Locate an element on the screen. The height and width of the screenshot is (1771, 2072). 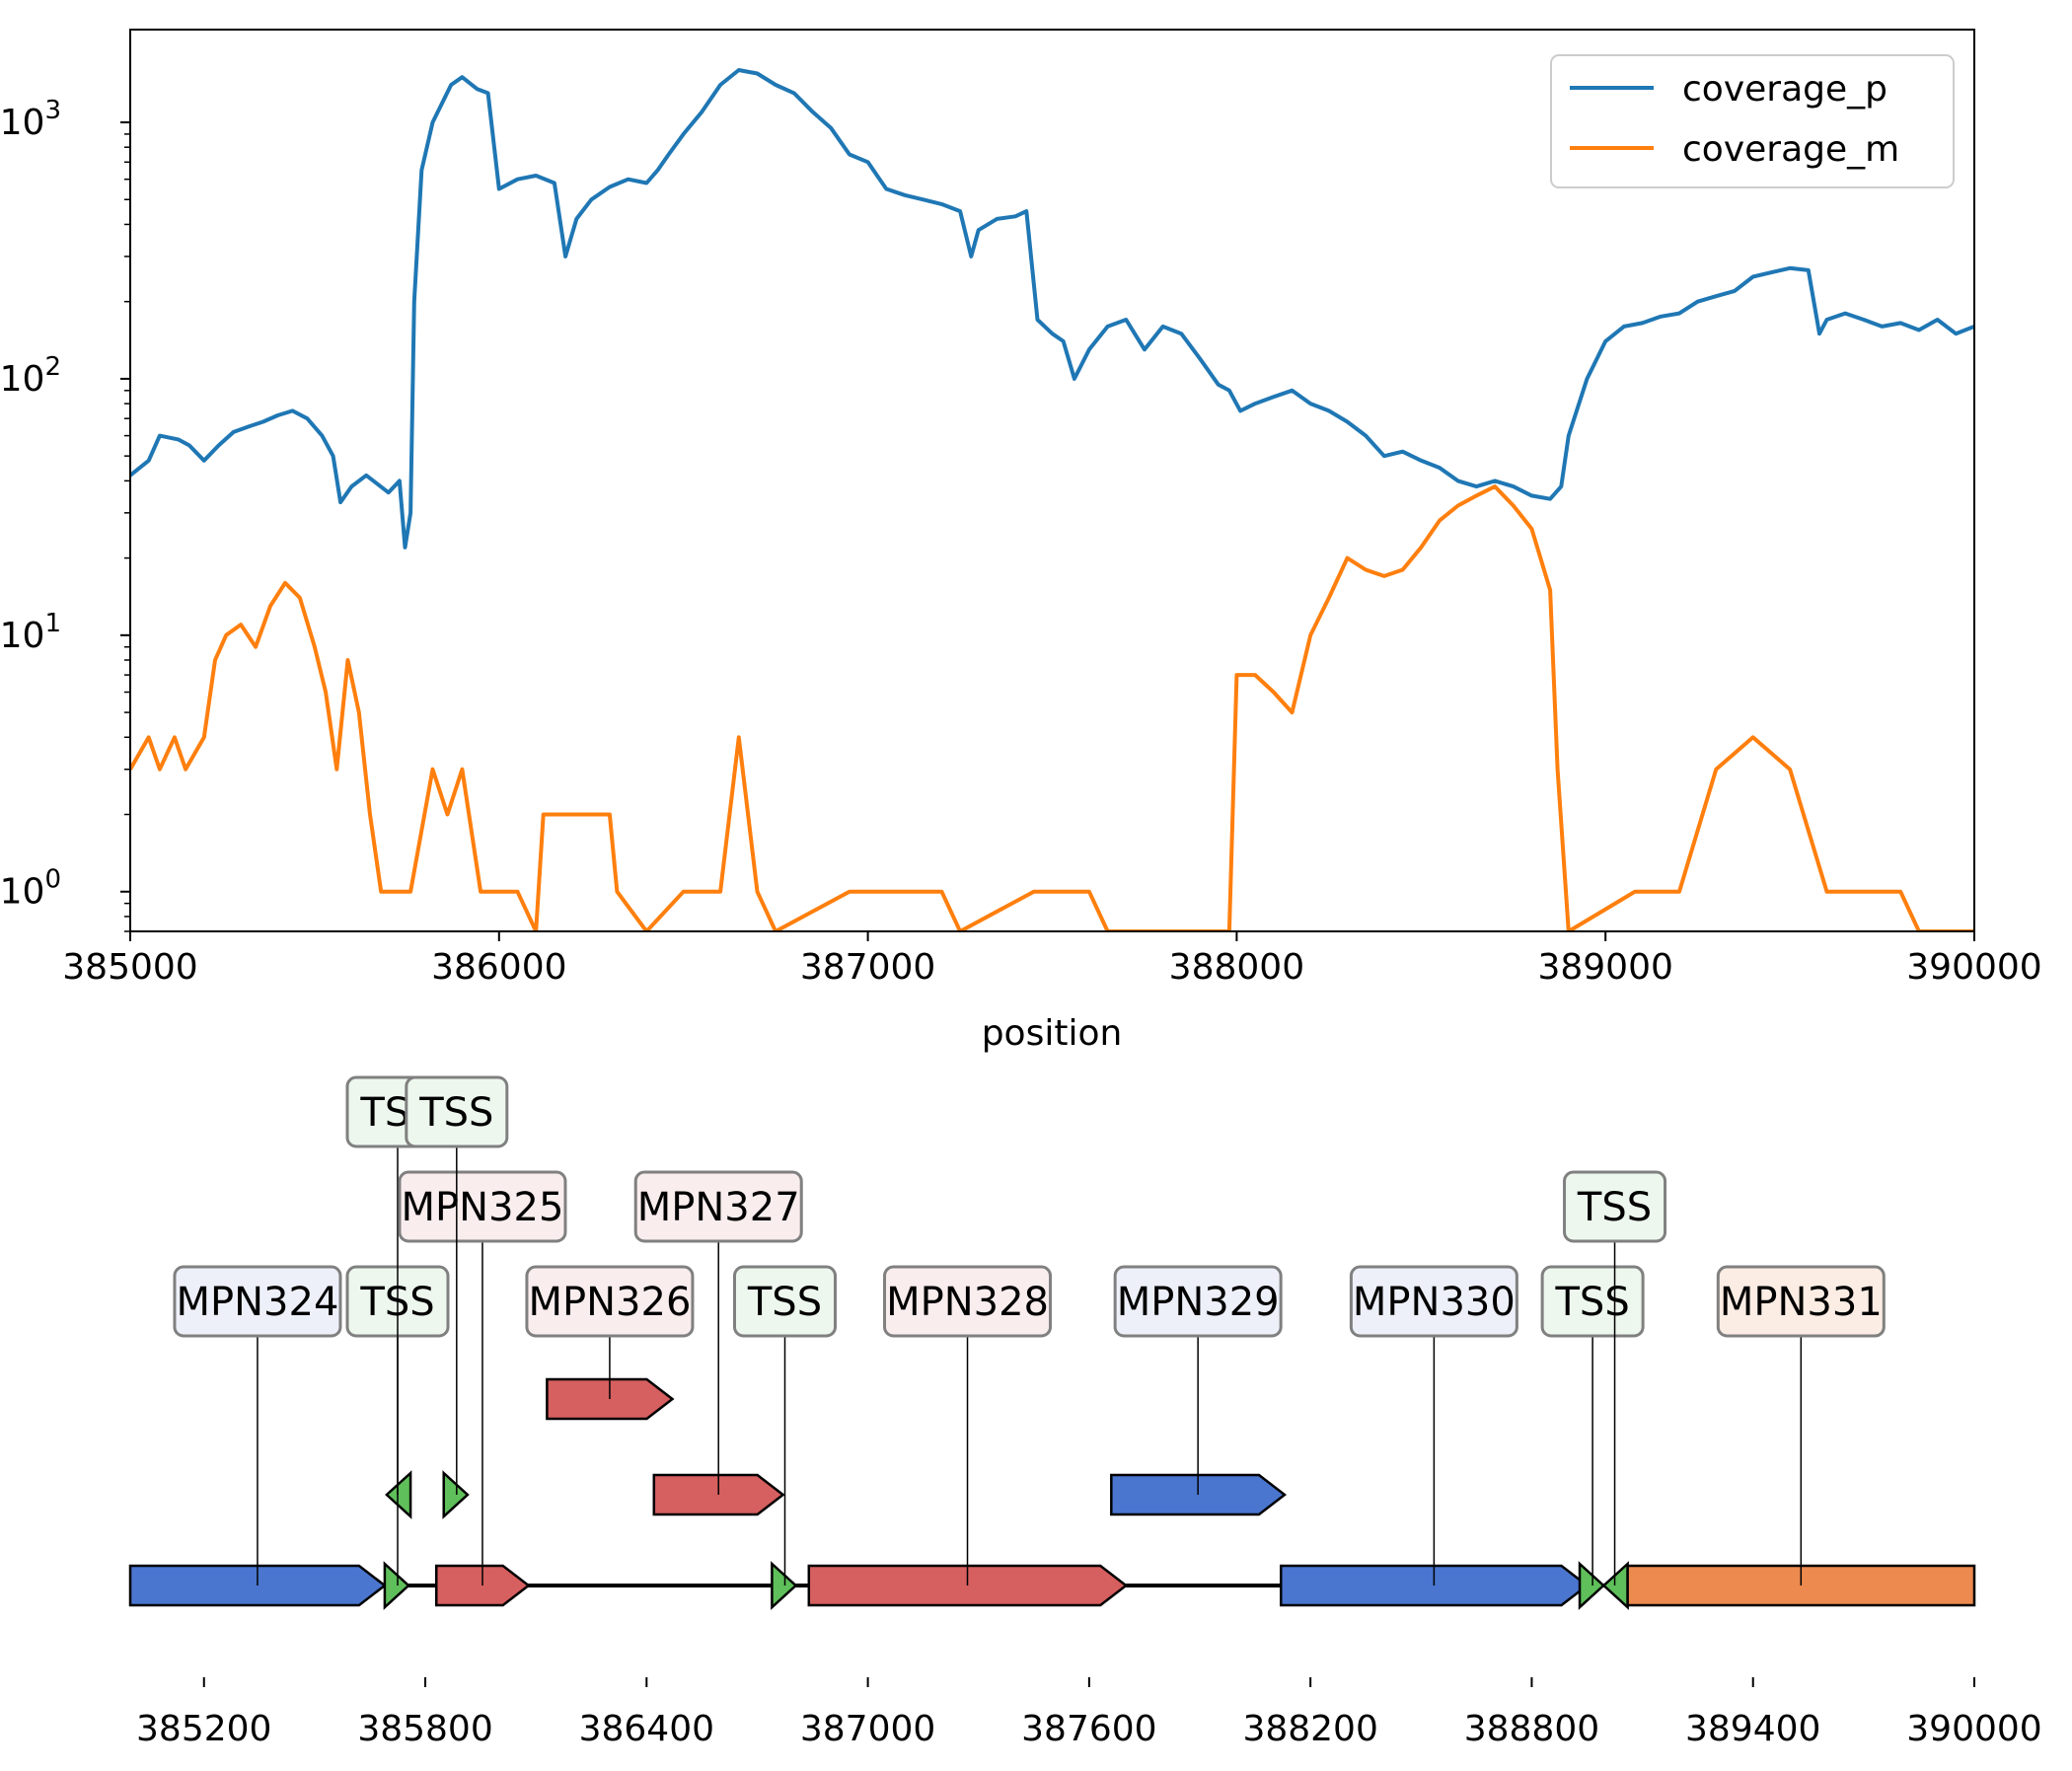
x-tick-label: 386000 is located at coordinates (499, 967).